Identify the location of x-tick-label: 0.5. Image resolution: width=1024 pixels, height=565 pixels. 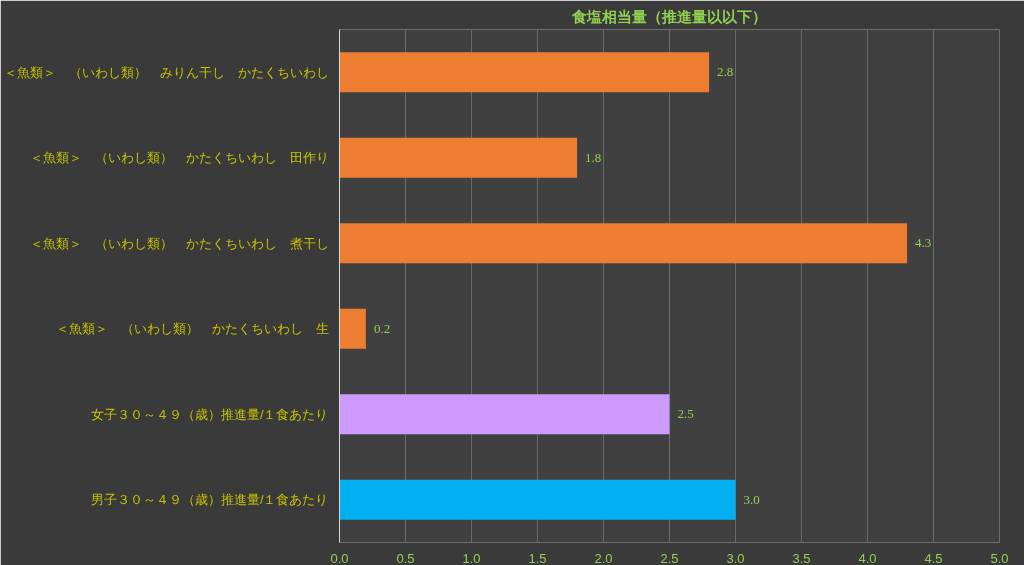
(405, 557).